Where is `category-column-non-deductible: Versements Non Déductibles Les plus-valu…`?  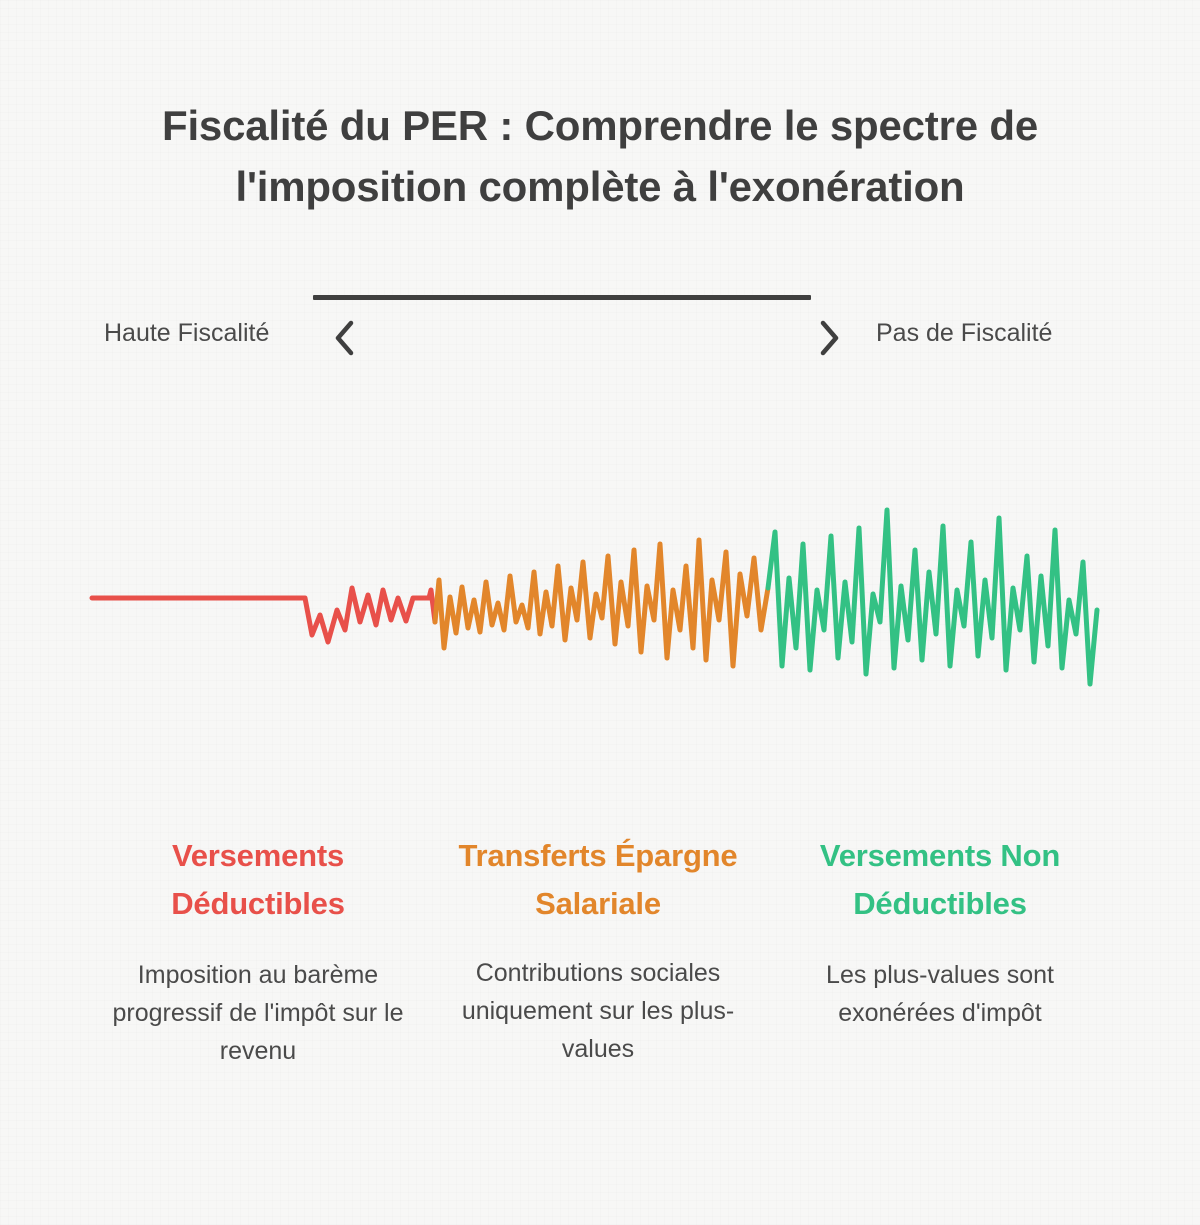 category-column-non-deductible: Versements Non Déductibles Les plus-valu… is located at coordinates (940, 992).